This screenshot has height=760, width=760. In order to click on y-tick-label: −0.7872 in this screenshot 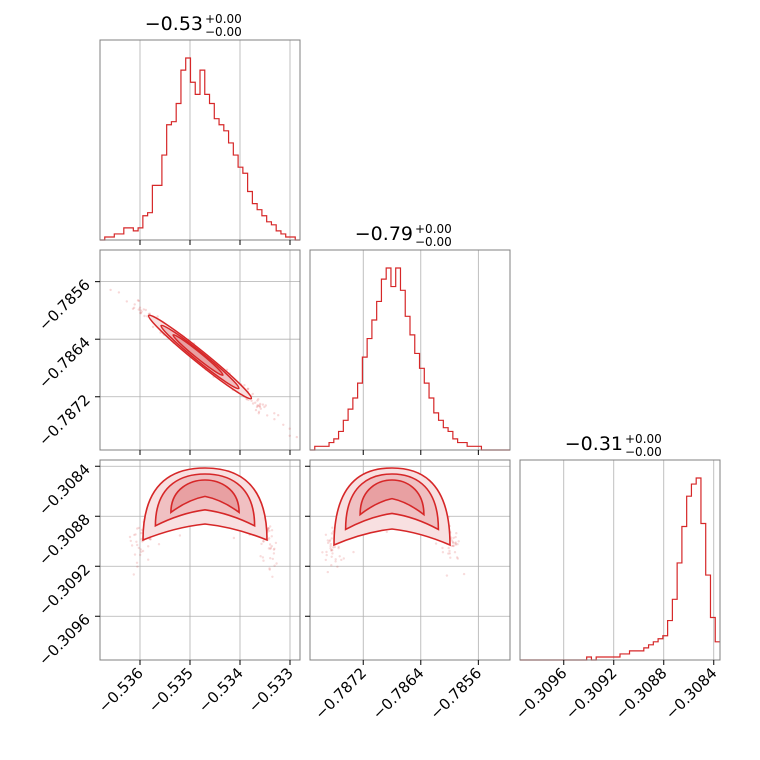, I will do `click(64, 420)`.